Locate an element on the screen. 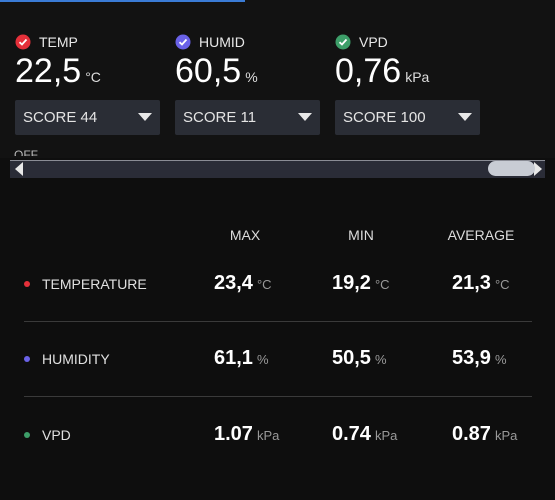  sensor-reading: 60,5% is located at coordinates (216, 71).